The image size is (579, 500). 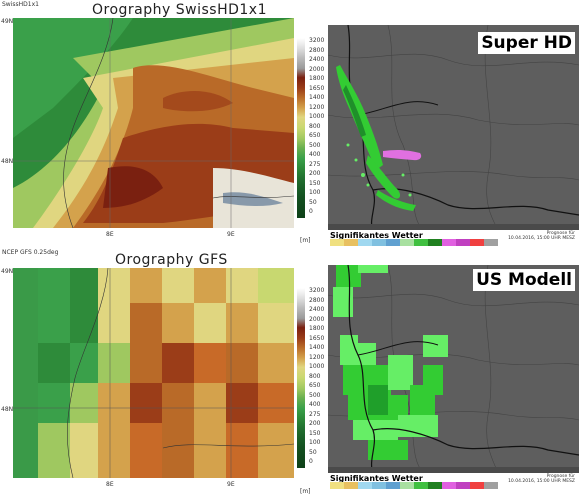 What do you see at coordinates (524, 280) in the screenshot?
I see `model-tag: US Modell` at bounding box center [524, 280].